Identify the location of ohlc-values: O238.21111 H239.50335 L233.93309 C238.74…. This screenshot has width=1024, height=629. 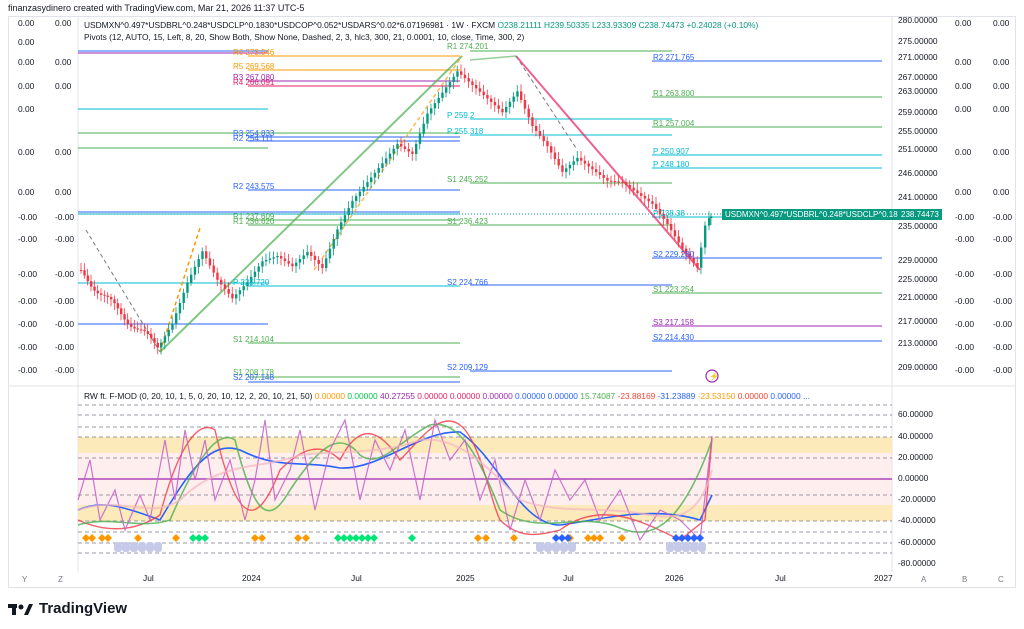
(628, 25).